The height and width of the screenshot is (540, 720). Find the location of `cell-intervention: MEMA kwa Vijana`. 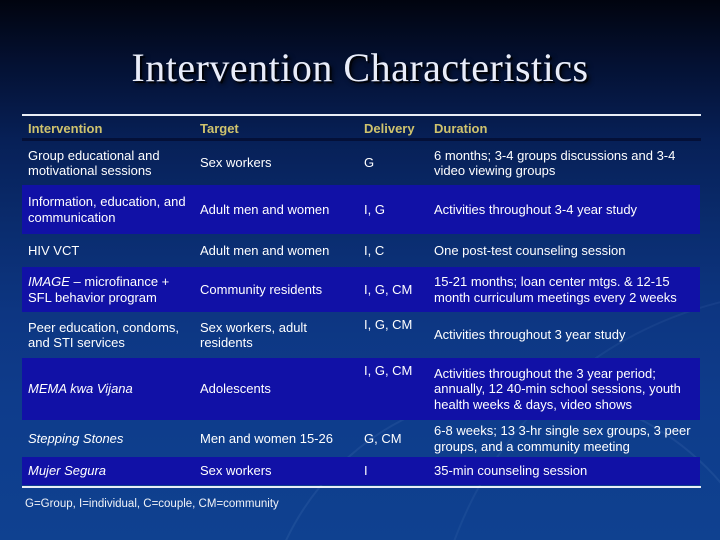

cell-intervention: MEMA kwa Vijana is located at coordinates (111, 388).